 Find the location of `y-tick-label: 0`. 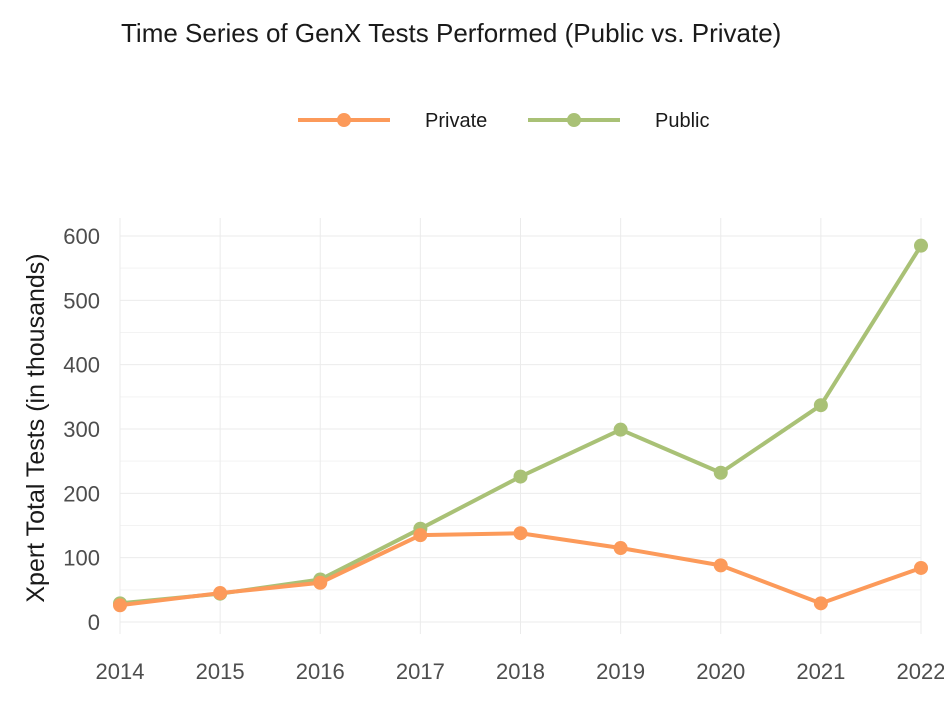

y-tick-label: 0 is located at coordinates (94, 622).